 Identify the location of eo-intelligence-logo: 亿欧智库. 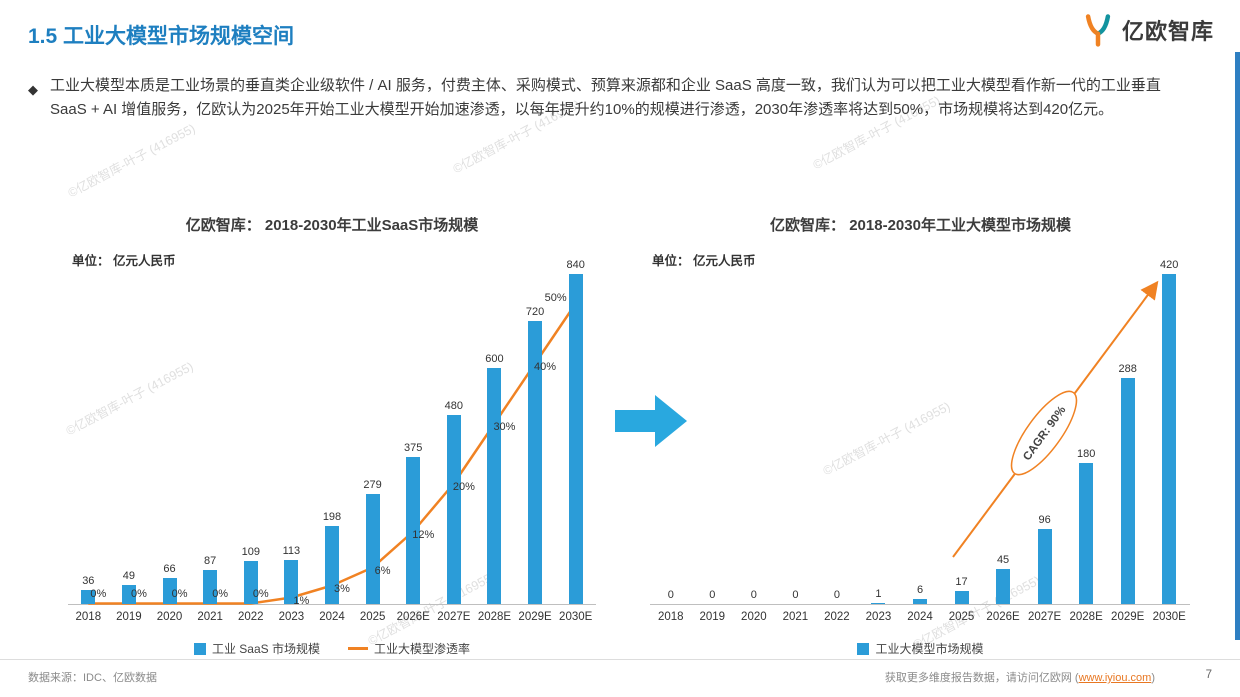
(1147, 30).